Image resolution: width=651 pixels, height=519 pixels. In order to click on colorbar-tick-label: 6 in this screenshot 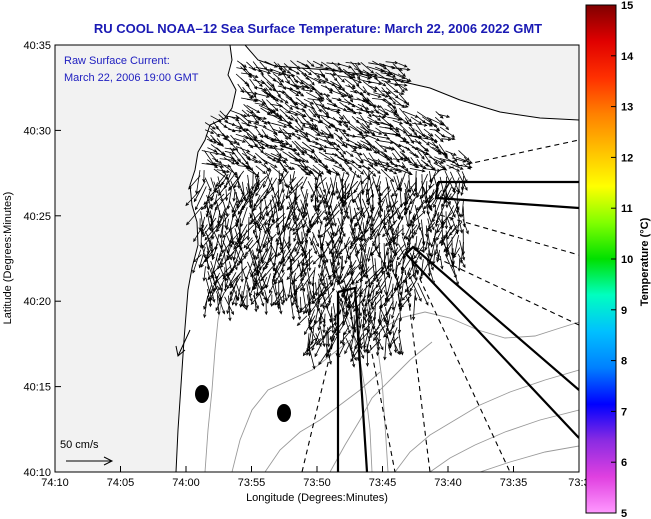, I will do `click(624, 463)`.